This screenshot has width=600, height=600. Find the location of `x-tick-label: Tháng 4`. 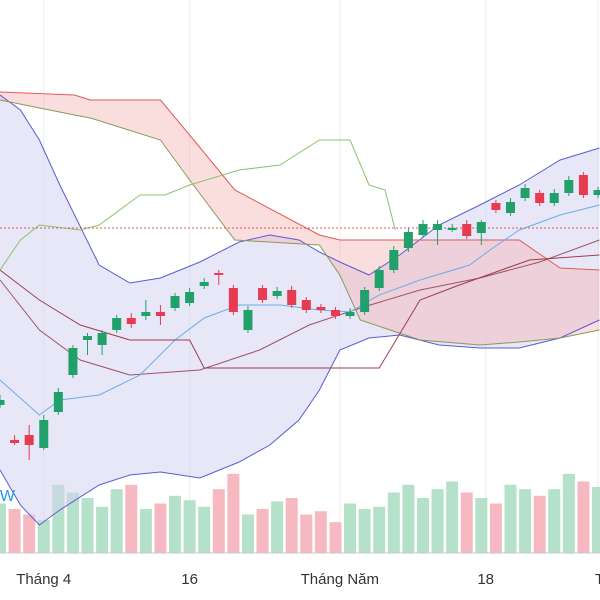

x-tick-label: Tháng 4 is located at coordinates (43, 579).